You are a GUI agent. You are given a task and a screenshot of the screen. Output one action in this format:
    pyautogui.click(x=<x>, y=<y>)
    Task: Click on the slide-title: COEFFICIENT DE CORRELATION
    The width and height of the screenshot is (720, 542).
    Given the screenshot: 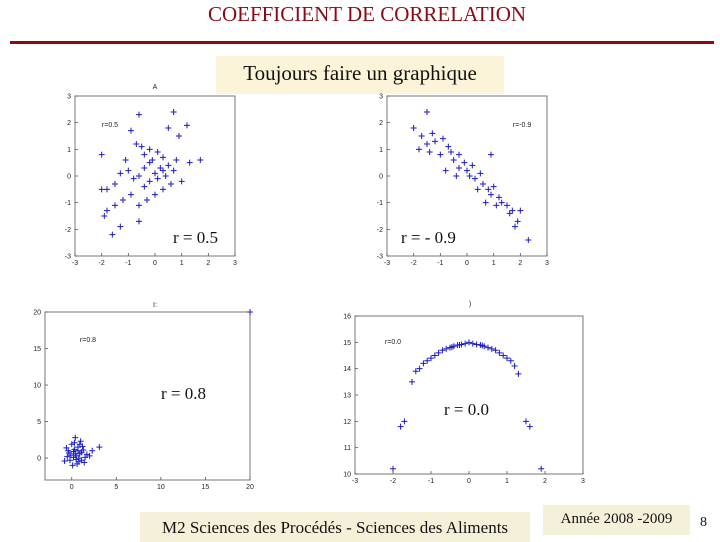 What is the action you would take?
    pyautogui.click(x=367, y=14)
    